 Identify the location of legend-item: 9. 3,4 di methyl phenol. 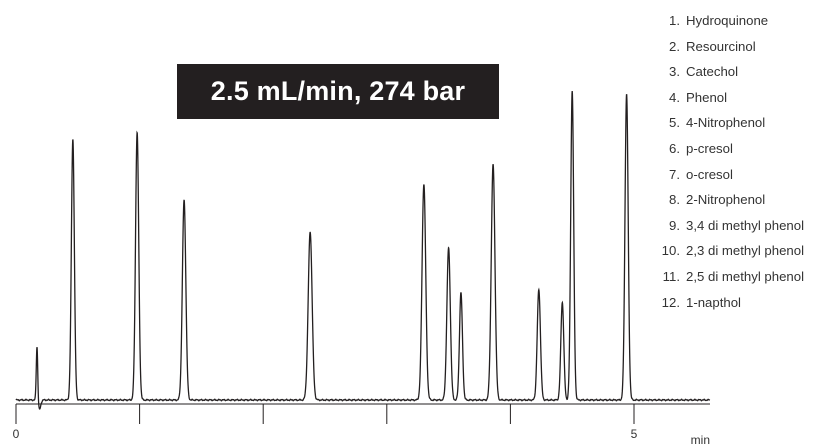
(732, 226).